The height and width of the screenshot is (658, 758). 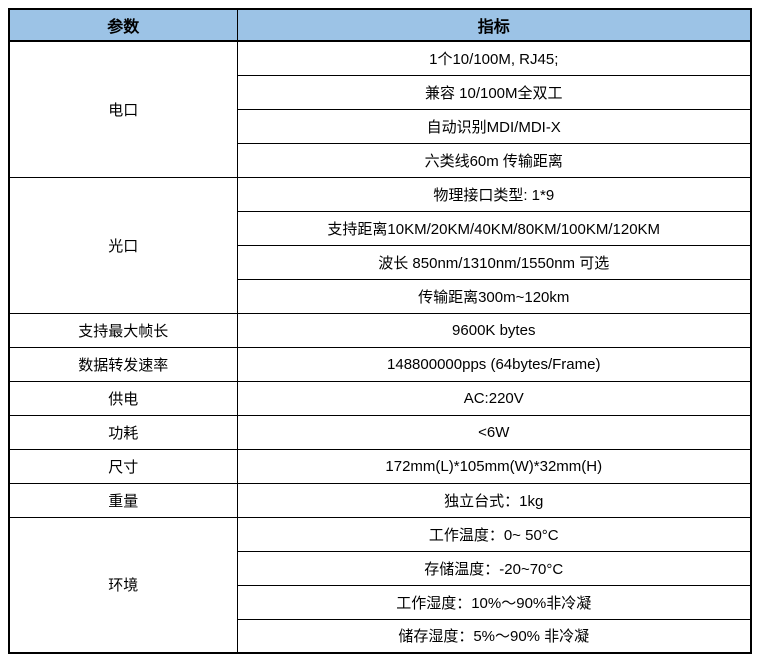 What do you see at coordinates (123, 364) in the screenshot?
I see `param-cell: 数据转发速率` at bounding box center [123, 364].